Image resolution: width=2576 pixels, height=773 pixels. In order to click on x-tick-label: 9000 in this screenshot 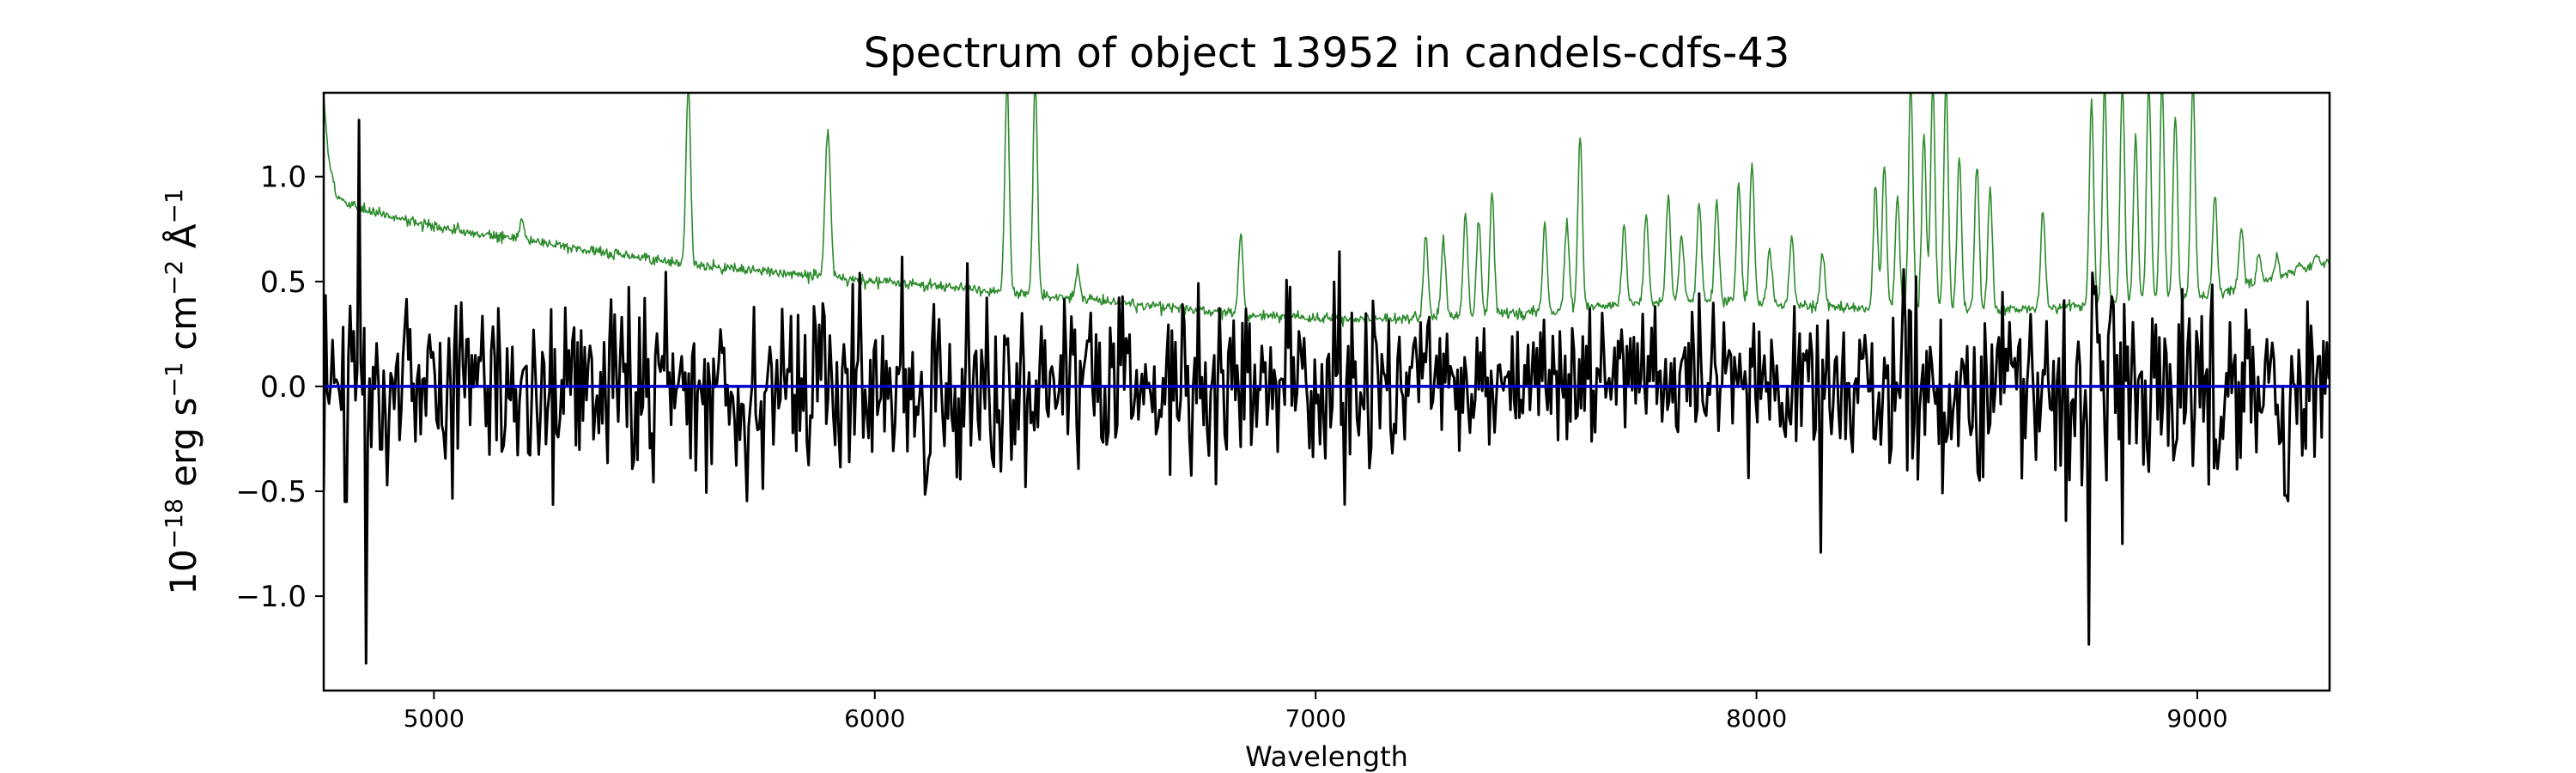, I will do `click(2196, 718)`.